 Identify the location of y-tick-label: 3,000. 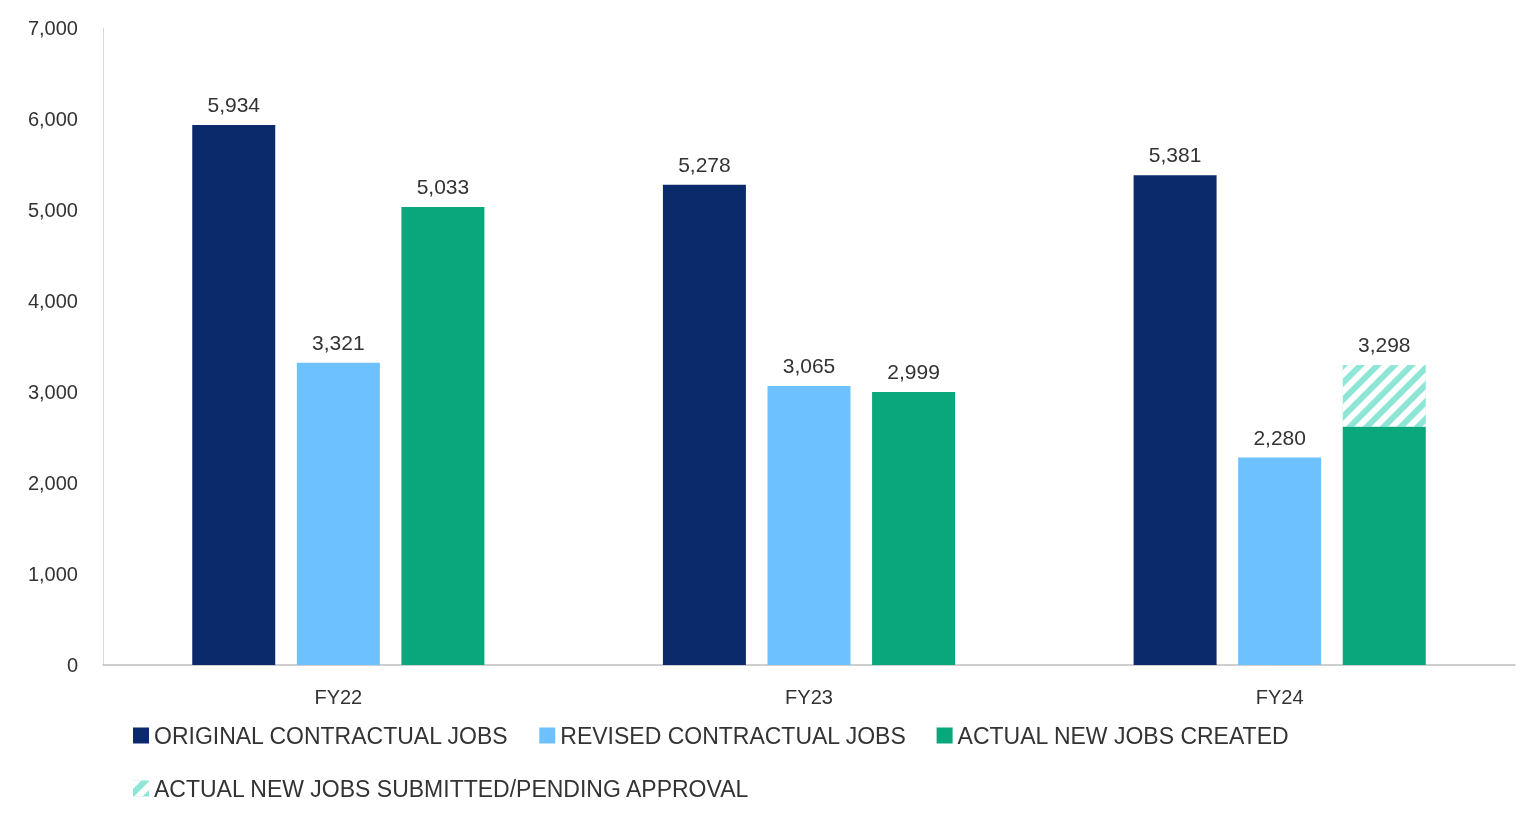
(52, 392).